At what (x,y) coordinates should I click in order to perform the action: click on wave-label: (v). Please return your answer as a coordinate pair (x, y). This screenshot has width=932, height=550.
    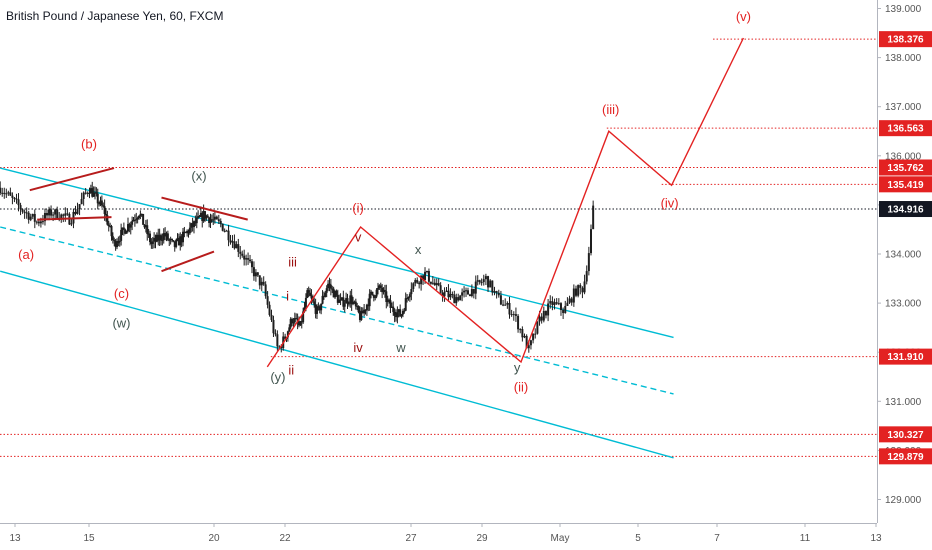
    Looking at the image, I should click on (743, 16).